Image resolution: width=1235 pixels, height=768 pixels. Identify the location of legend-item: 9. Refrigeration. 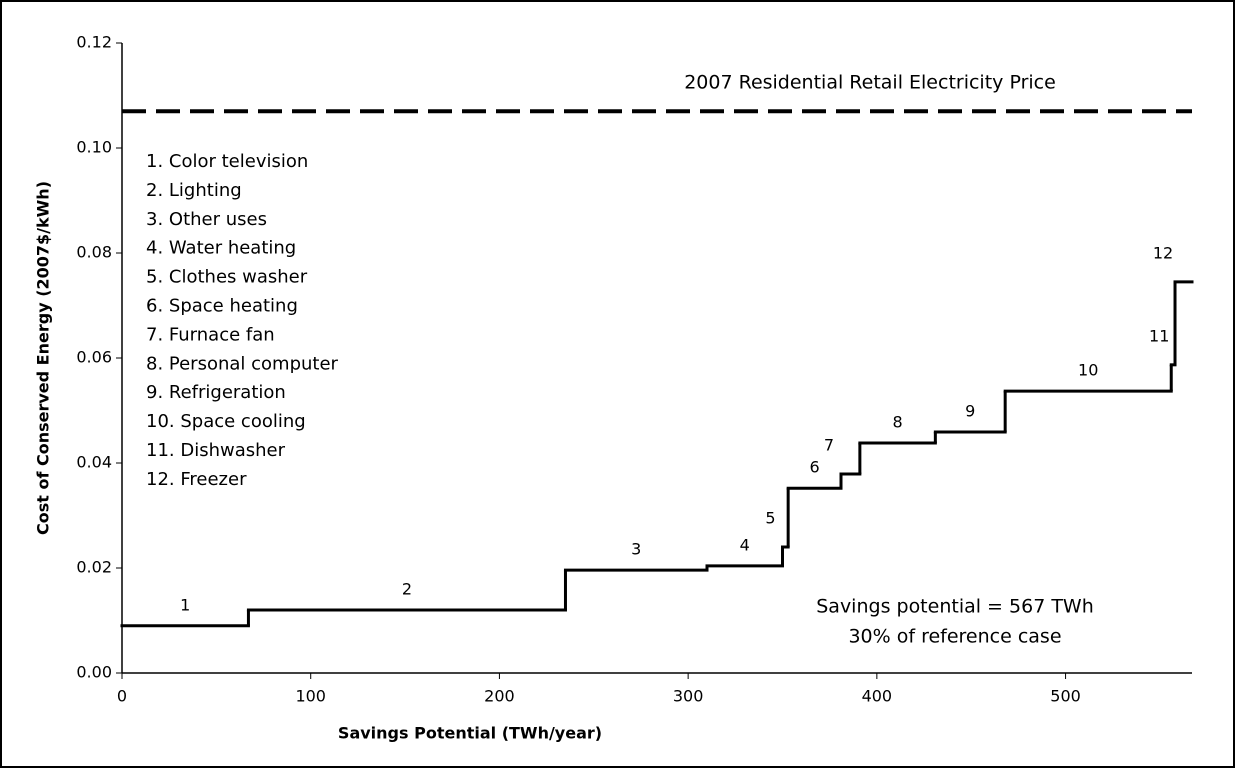
(216, 392).